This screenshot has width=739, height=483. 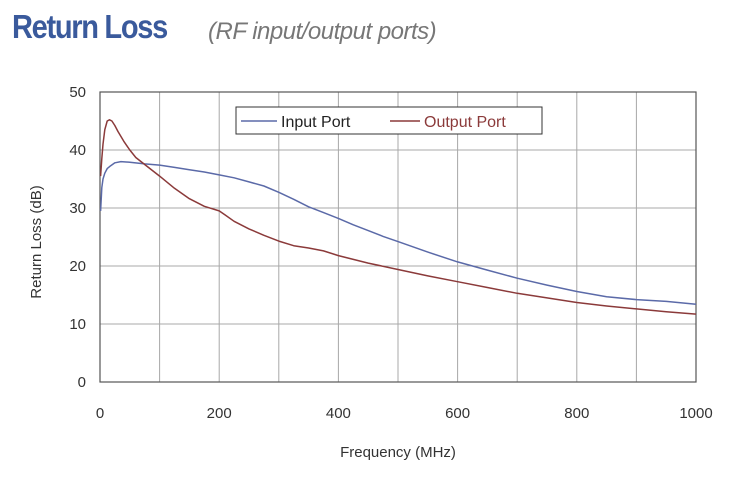 What do you see at coordinates (36, 241) in the screenshot?
I see `y-axis-label: Return Loss (dB)` at bounding box center [36, 241].